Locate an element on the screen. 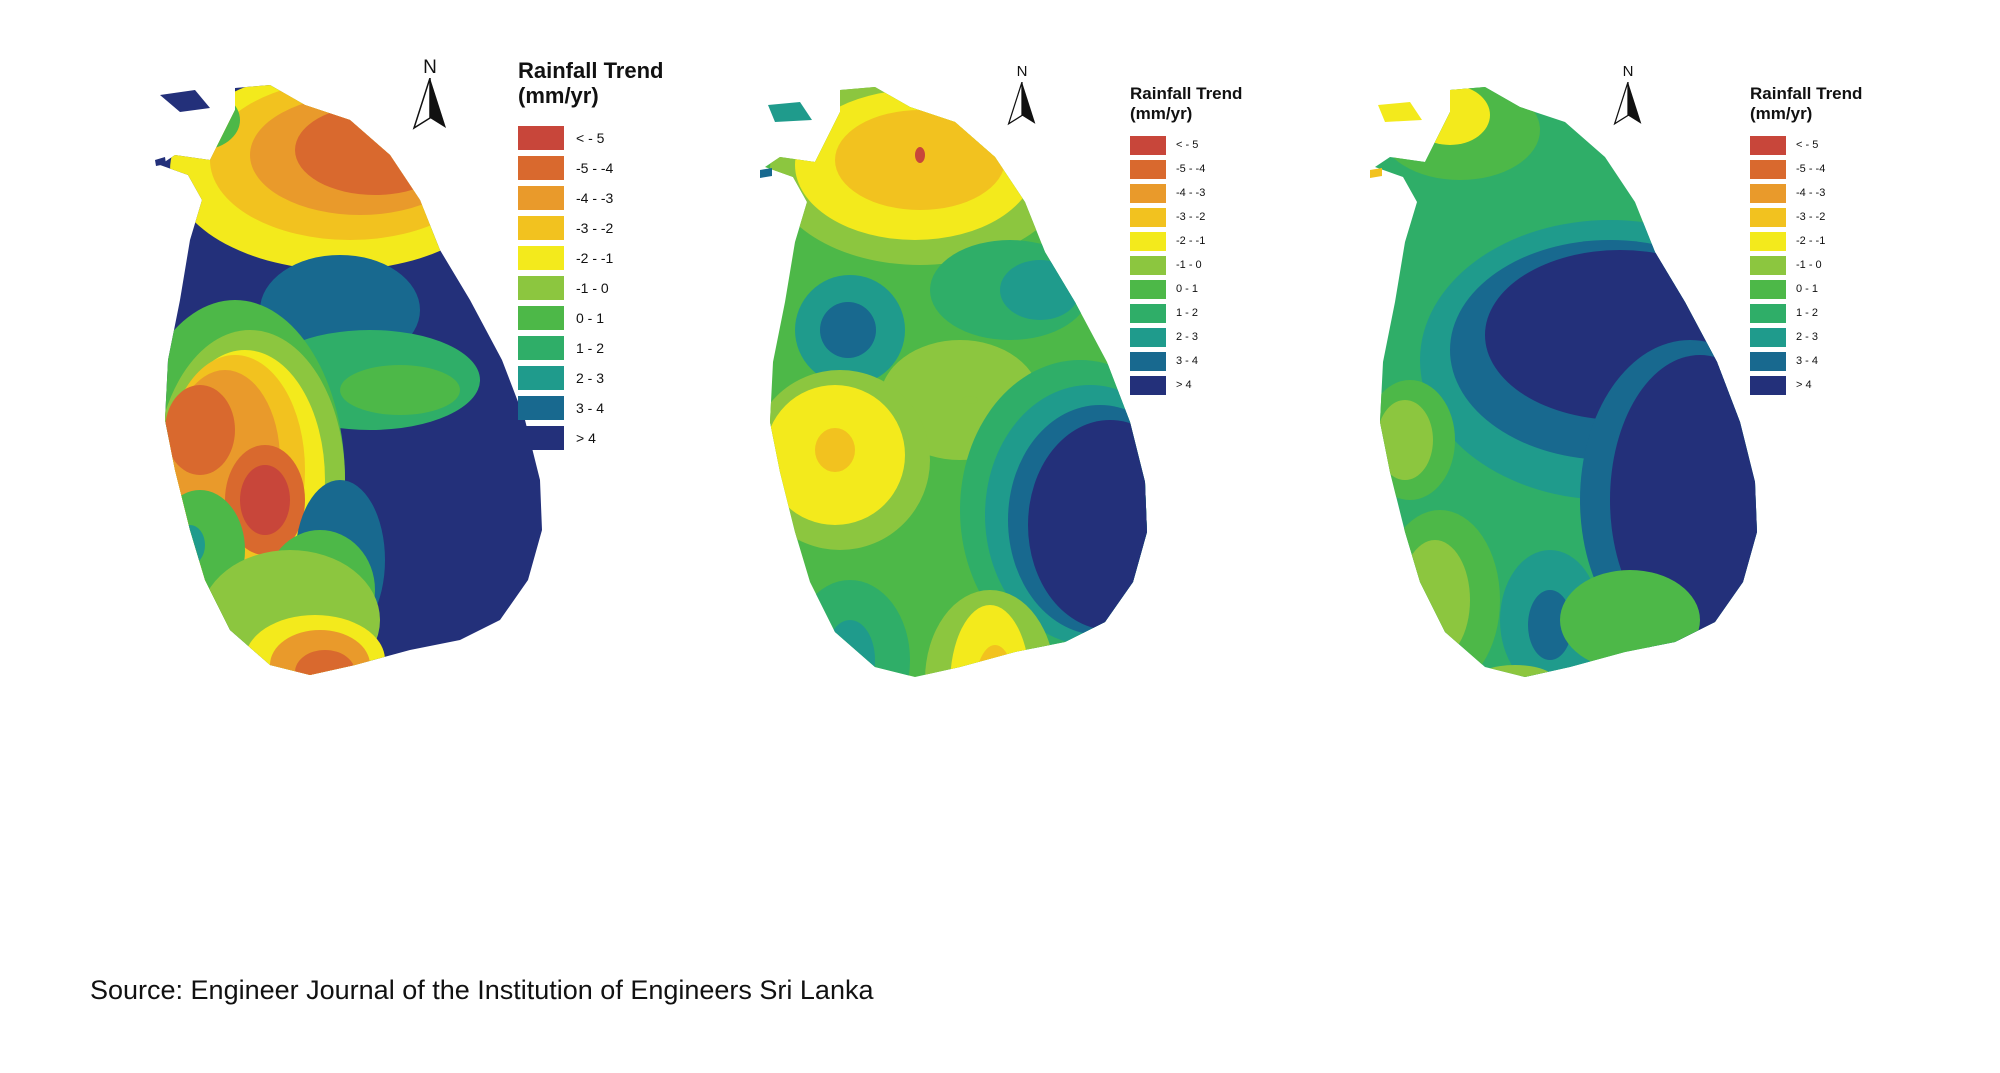  legend-entry: -1 - 0 is located at coordinates (1806, 265).